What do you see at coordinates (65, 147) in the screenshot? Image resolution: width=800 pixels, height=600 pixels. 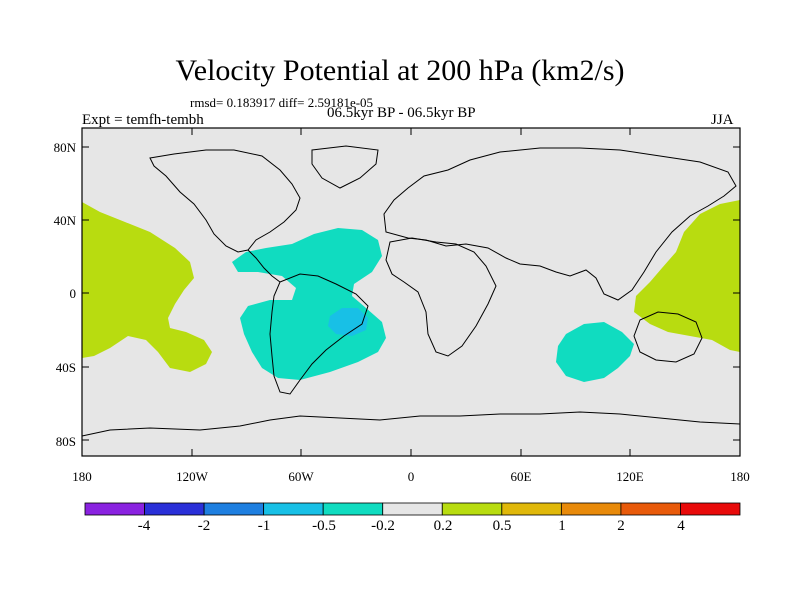 I see `y-tick-80n: 80N` at bounding box center [65, 147].